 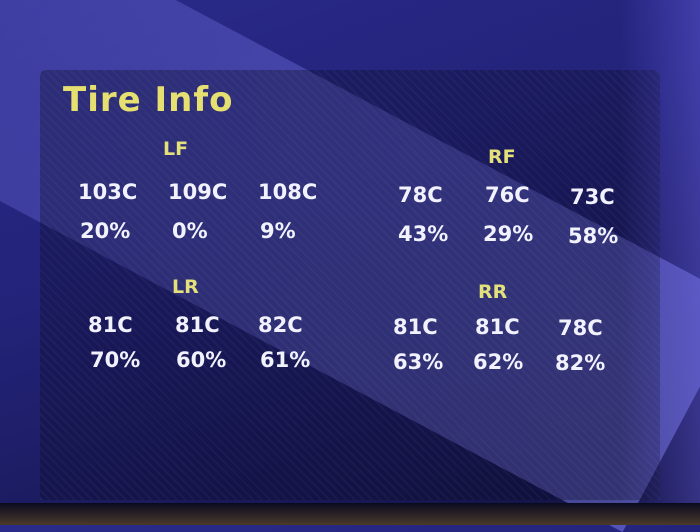 I want to click on lr-wear-inner: 61%, so click(x=285, y=360).